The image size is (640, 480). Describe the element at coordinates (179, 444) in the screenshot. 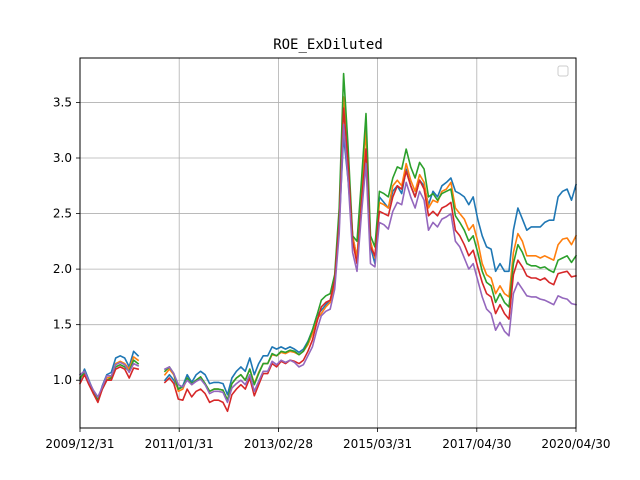

I see `x-tick-label: 2011/01/31` at that location.